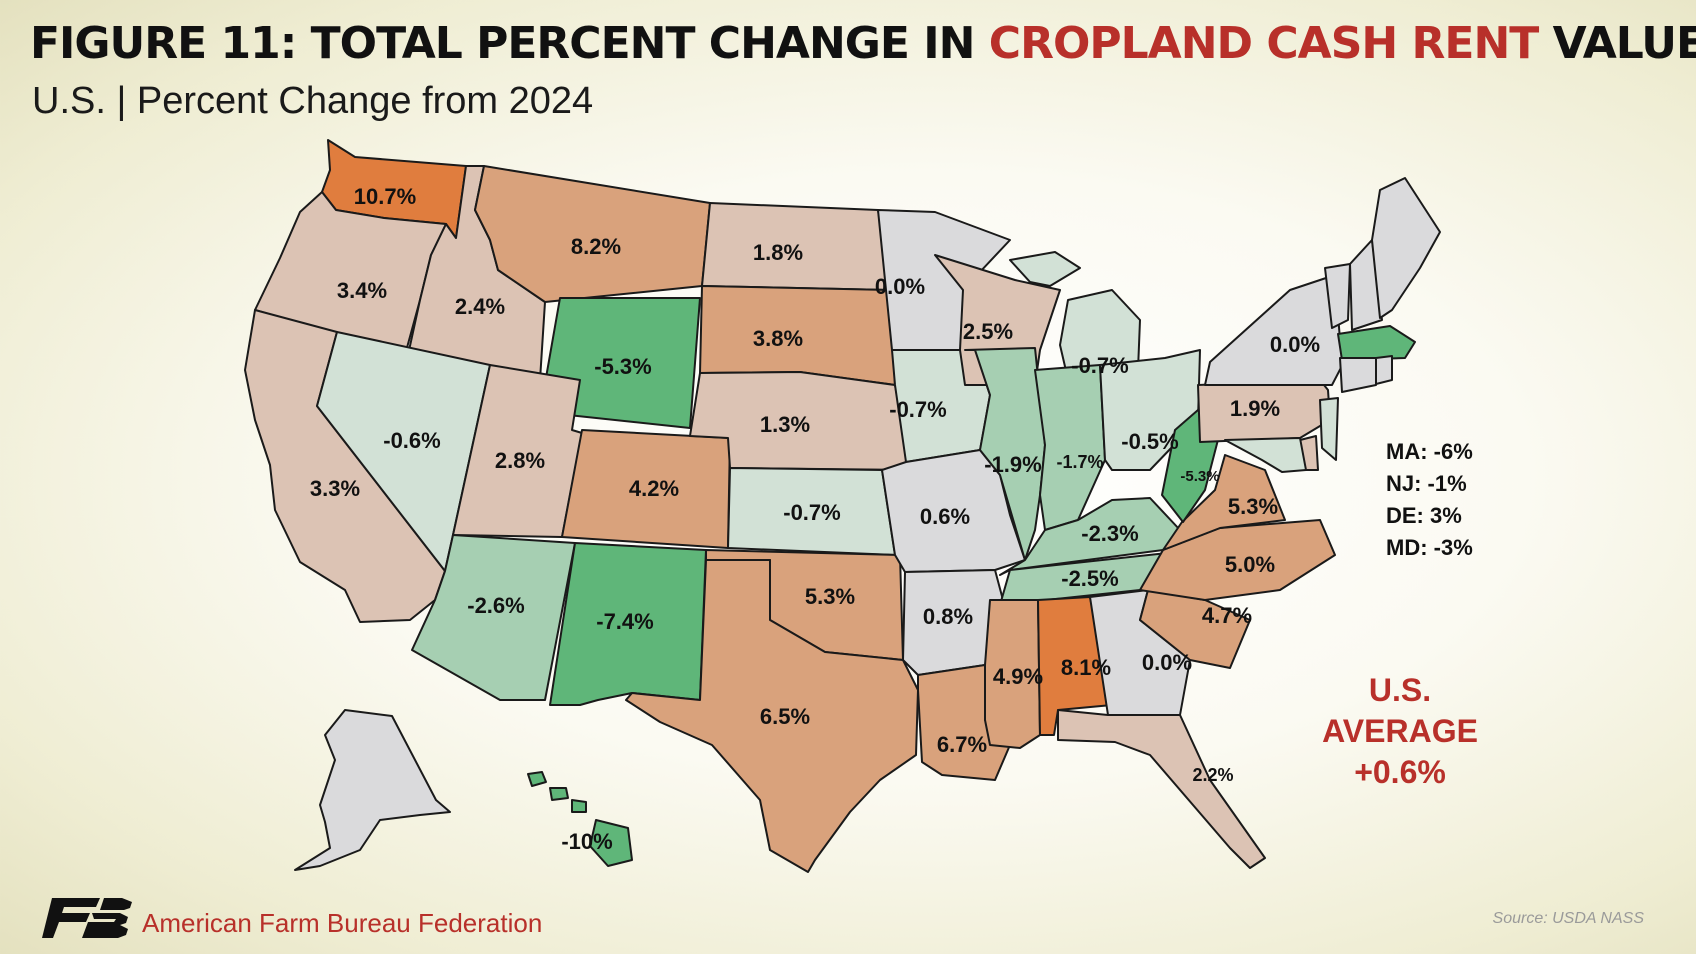  I want to click on state-label-or: 3.4%, so click(362, 290).